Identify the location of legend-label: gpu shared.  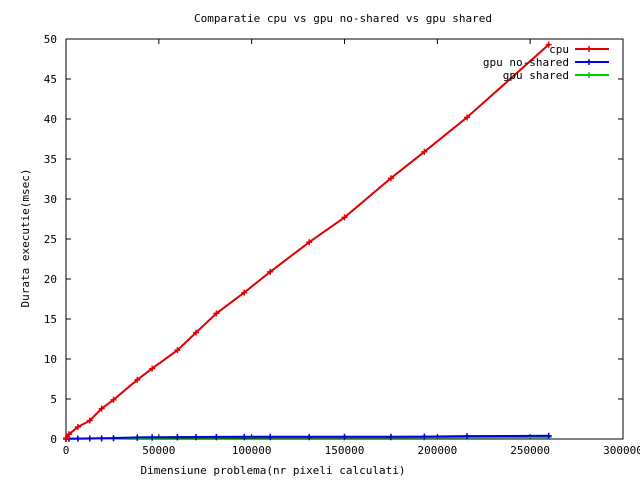
(536, 75).